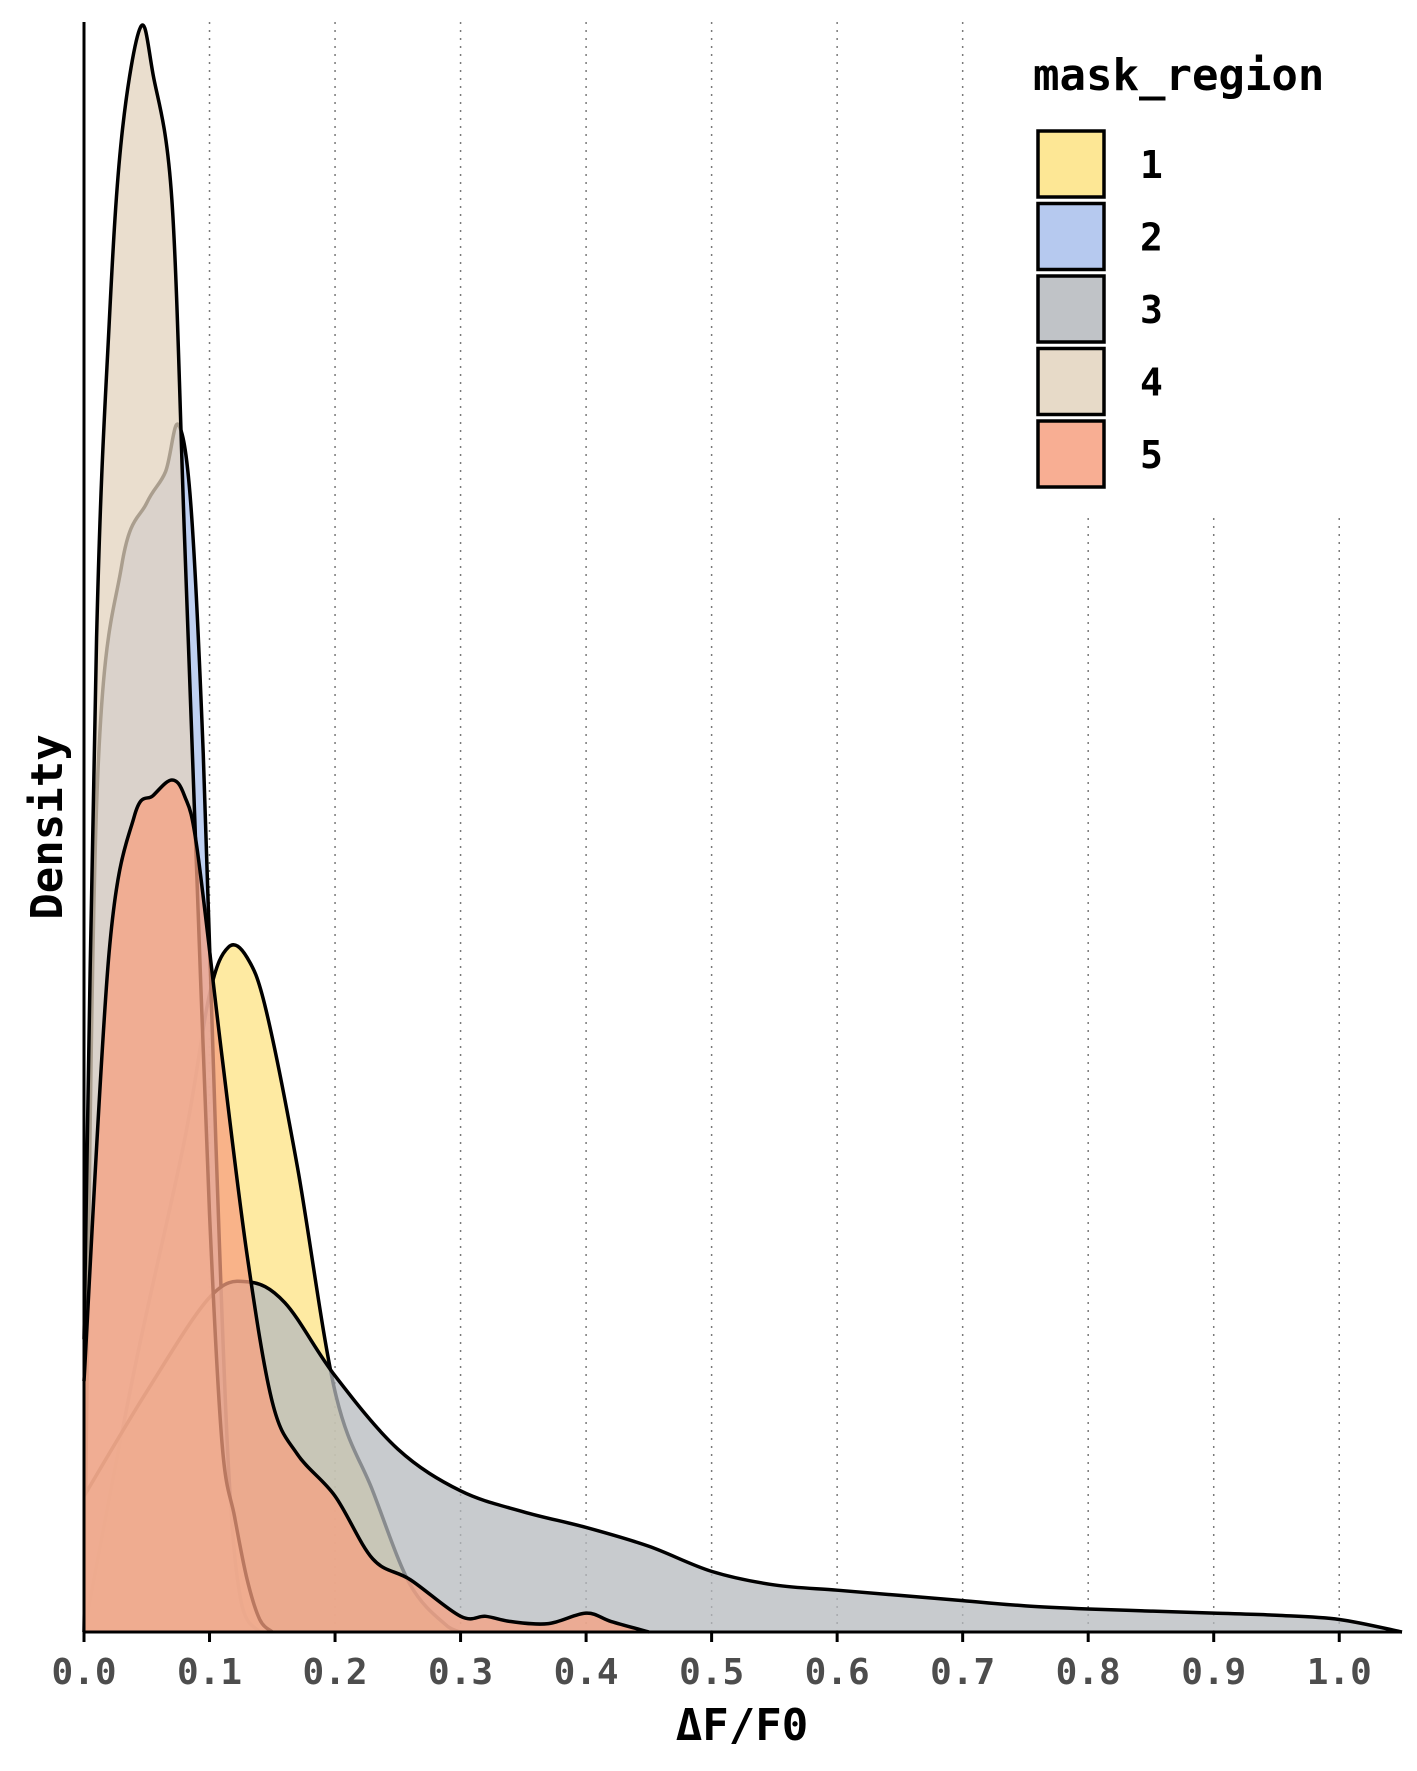 The width and height of the screenshot is (1417, 1771). What do you see at coordinates (1178, 75) in the screenshot?
I see `legend-title: mask_region` at bounding box center [1178, 75].